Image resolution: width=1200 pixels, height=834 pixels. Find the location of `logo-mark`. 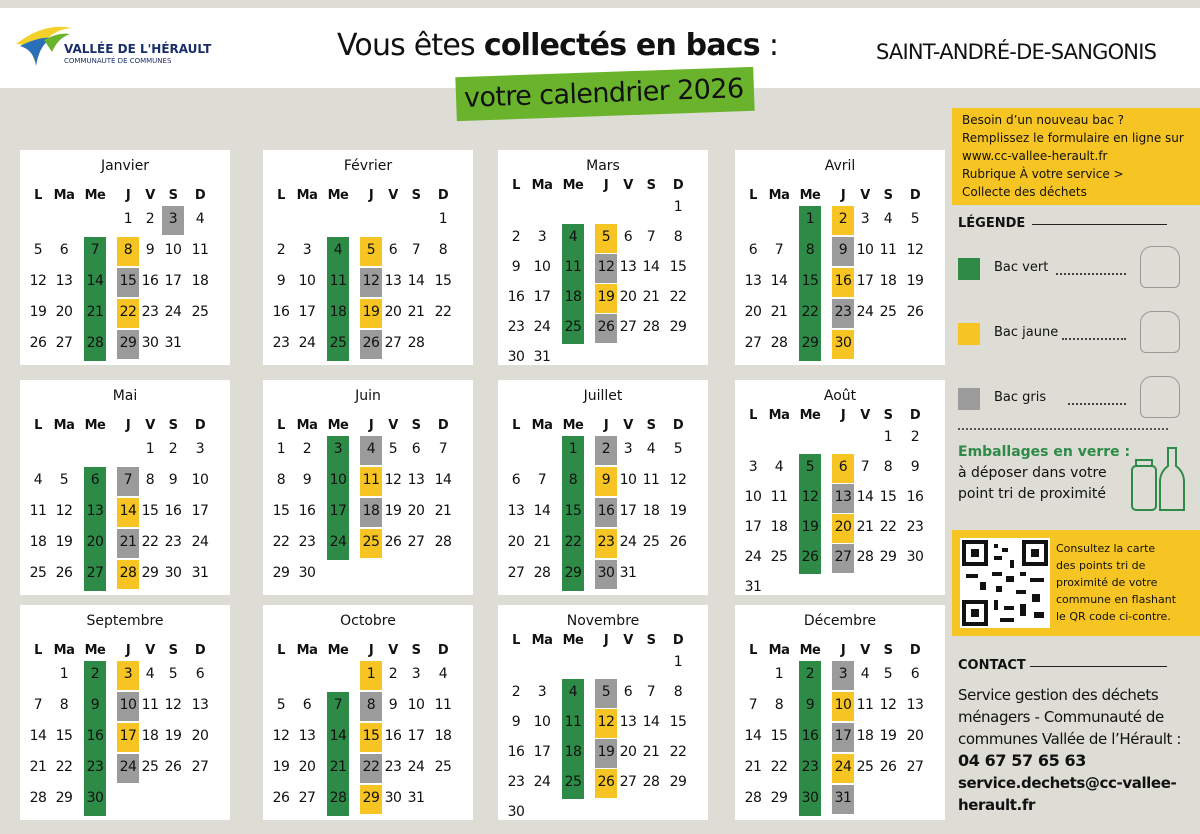

logo-mark is located at coordinates (44, 46).